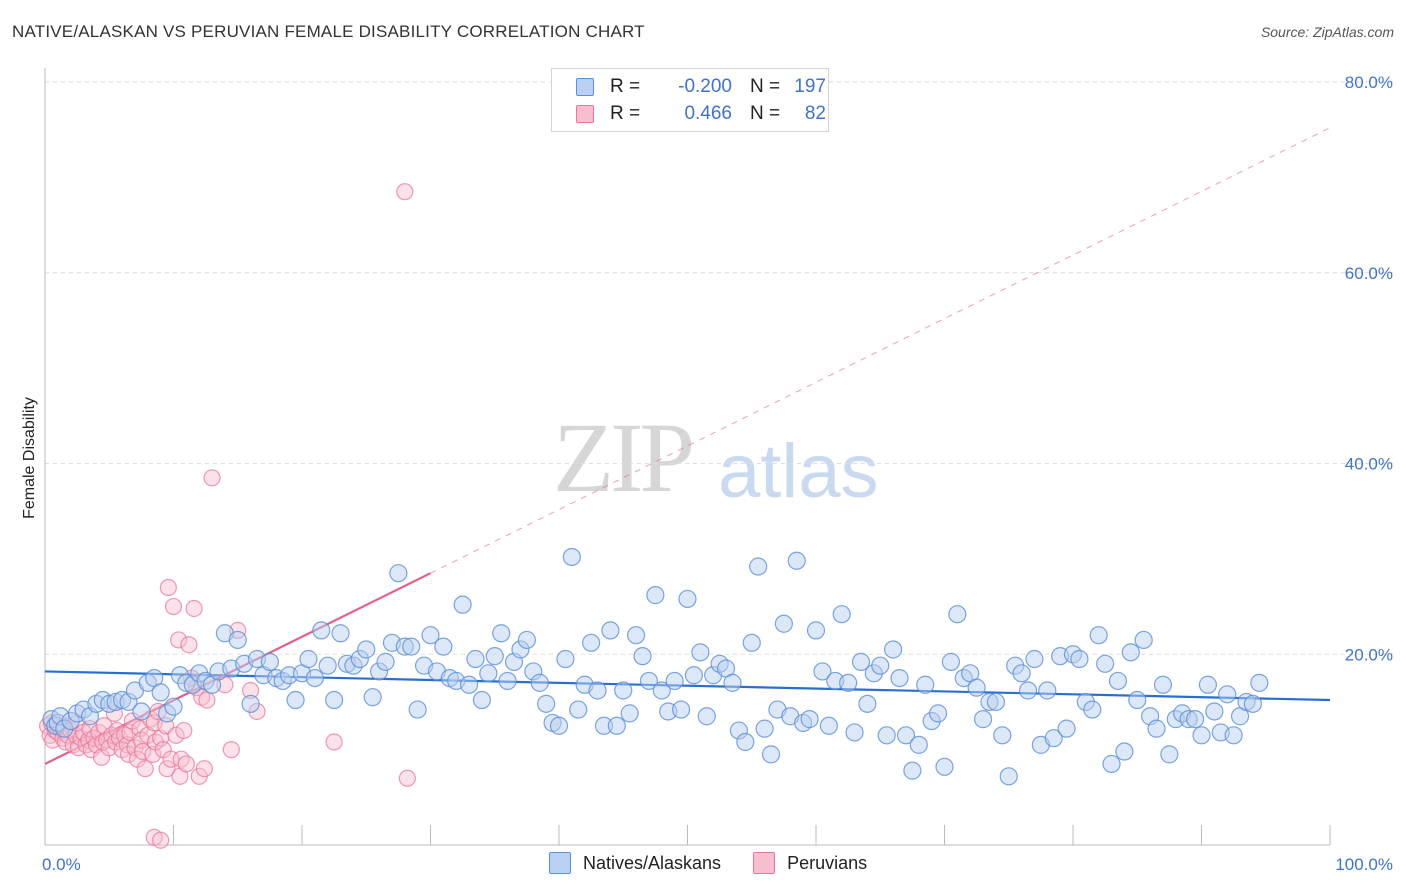 This screenshot has height=892, width=1406. I want to click on legend-n-value: 197, so click(810, 86).